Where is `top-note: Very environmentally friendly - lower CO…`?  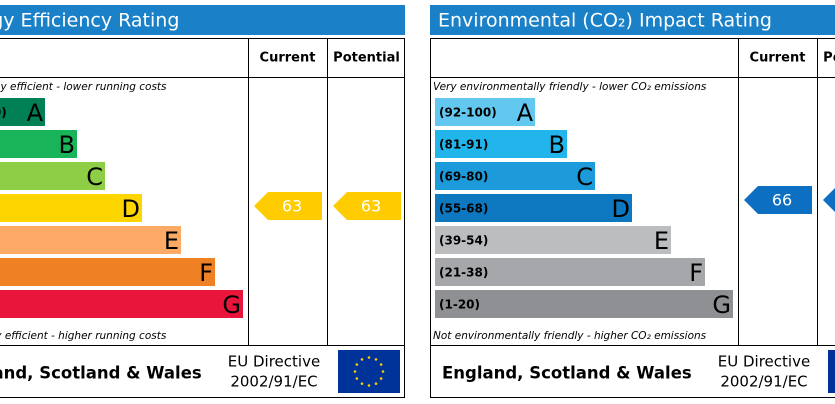 top-note: Very environmentally friendly - lower CO… is located at coordinates (570, 87).